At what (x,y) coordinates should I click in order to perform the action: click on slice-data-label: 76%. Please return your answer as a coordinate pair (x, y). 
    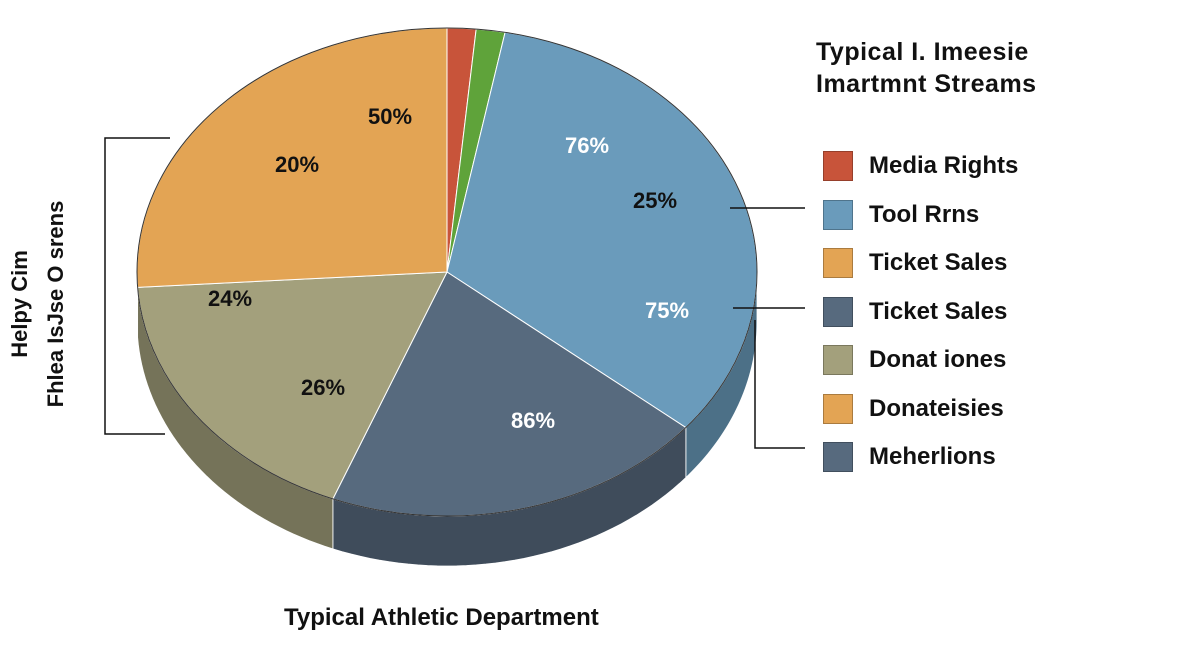
    Looking at the image, I should click on (587, 145).